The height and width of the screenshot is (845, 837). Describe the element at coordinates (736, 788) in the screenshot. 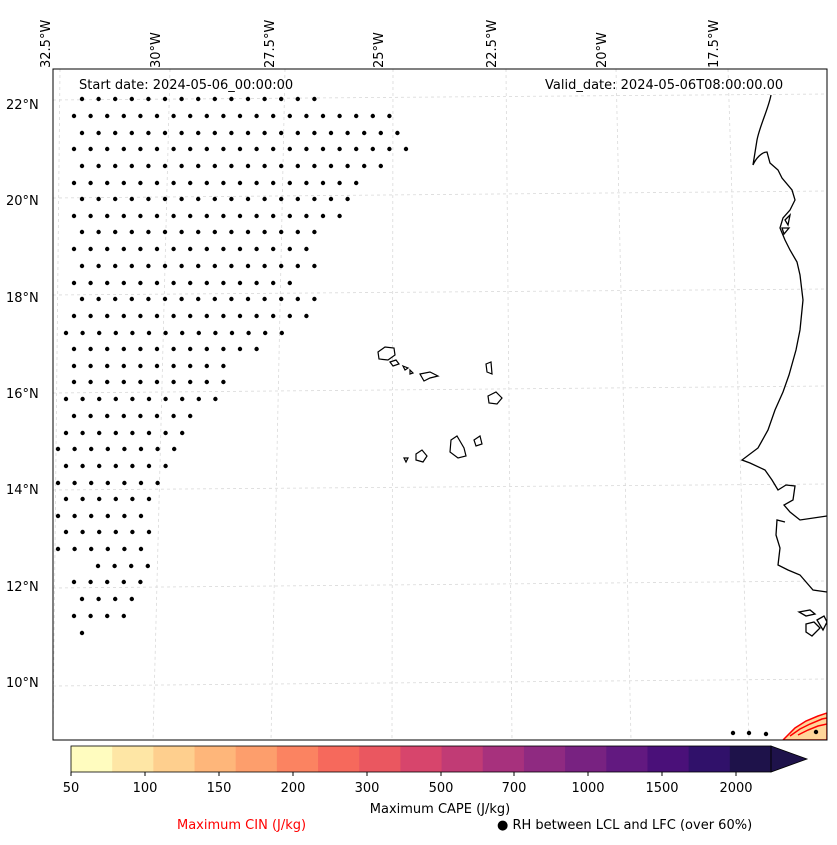

I see `colorbar-tick: 2000` at that location.